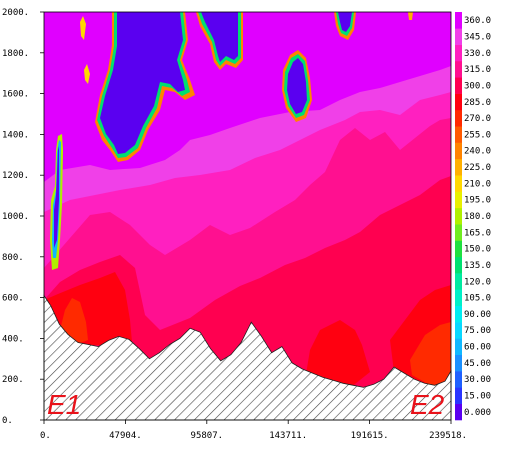  I want to click on x-tick-label: 143711., so click(288, 436).